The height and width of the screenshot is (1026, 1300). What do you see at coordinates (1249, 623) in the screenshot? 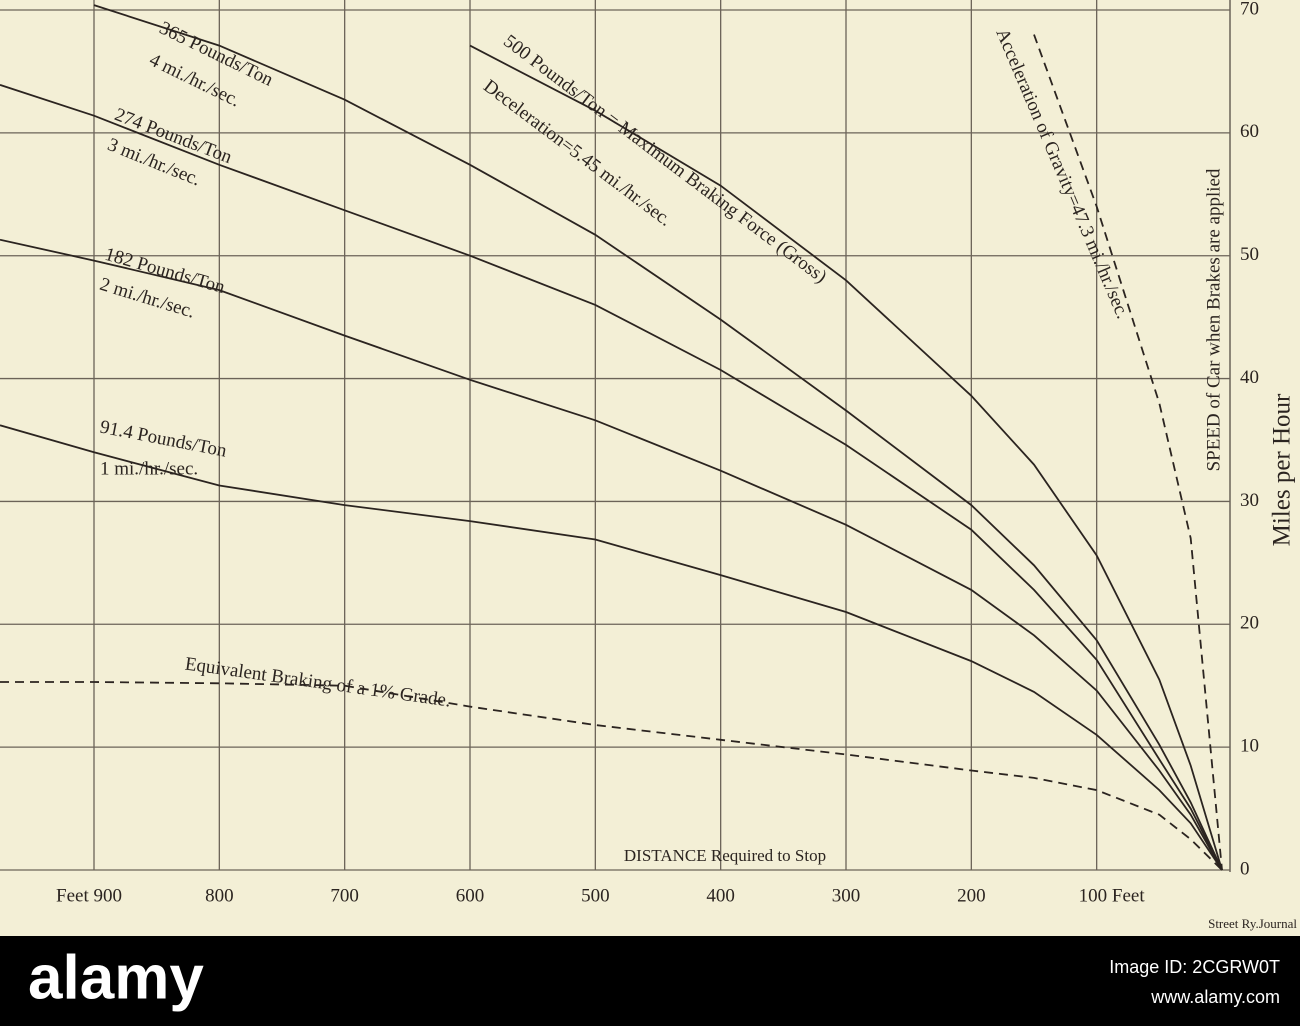
I see `y-tick-label: 20` at bounding box center [1249, 623].